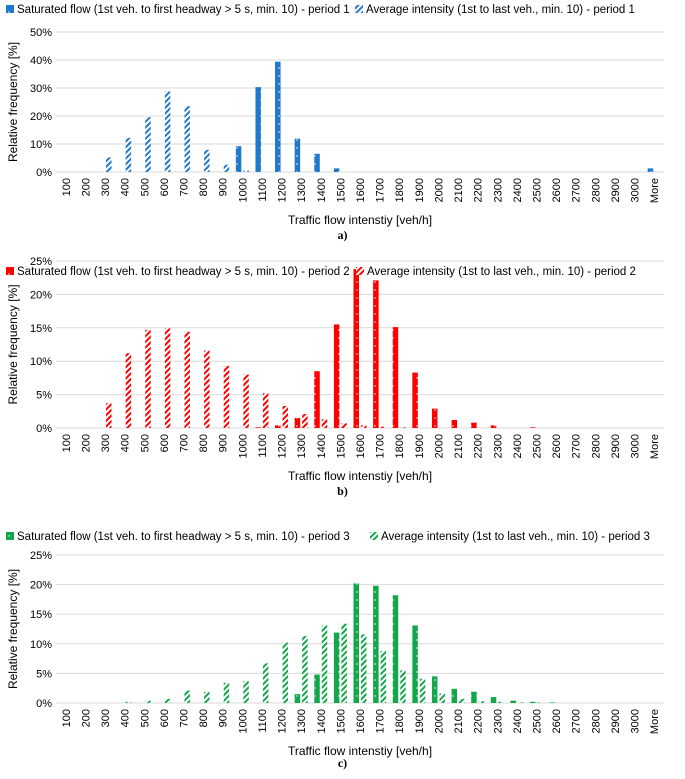 The width and height of the screenshot is (685, 779). I want to click on y-tick-label: 10%, so click(41, 362).